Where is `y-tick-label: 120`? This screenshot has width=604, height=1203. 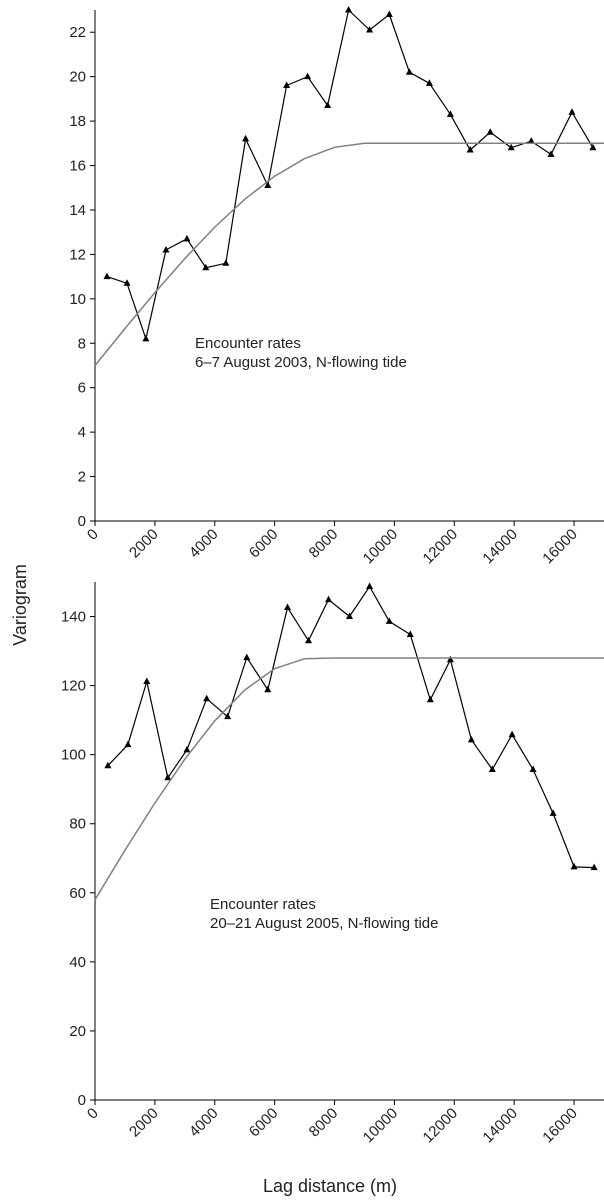
y-tick-label: 120 is located at coordinates (73, 686).